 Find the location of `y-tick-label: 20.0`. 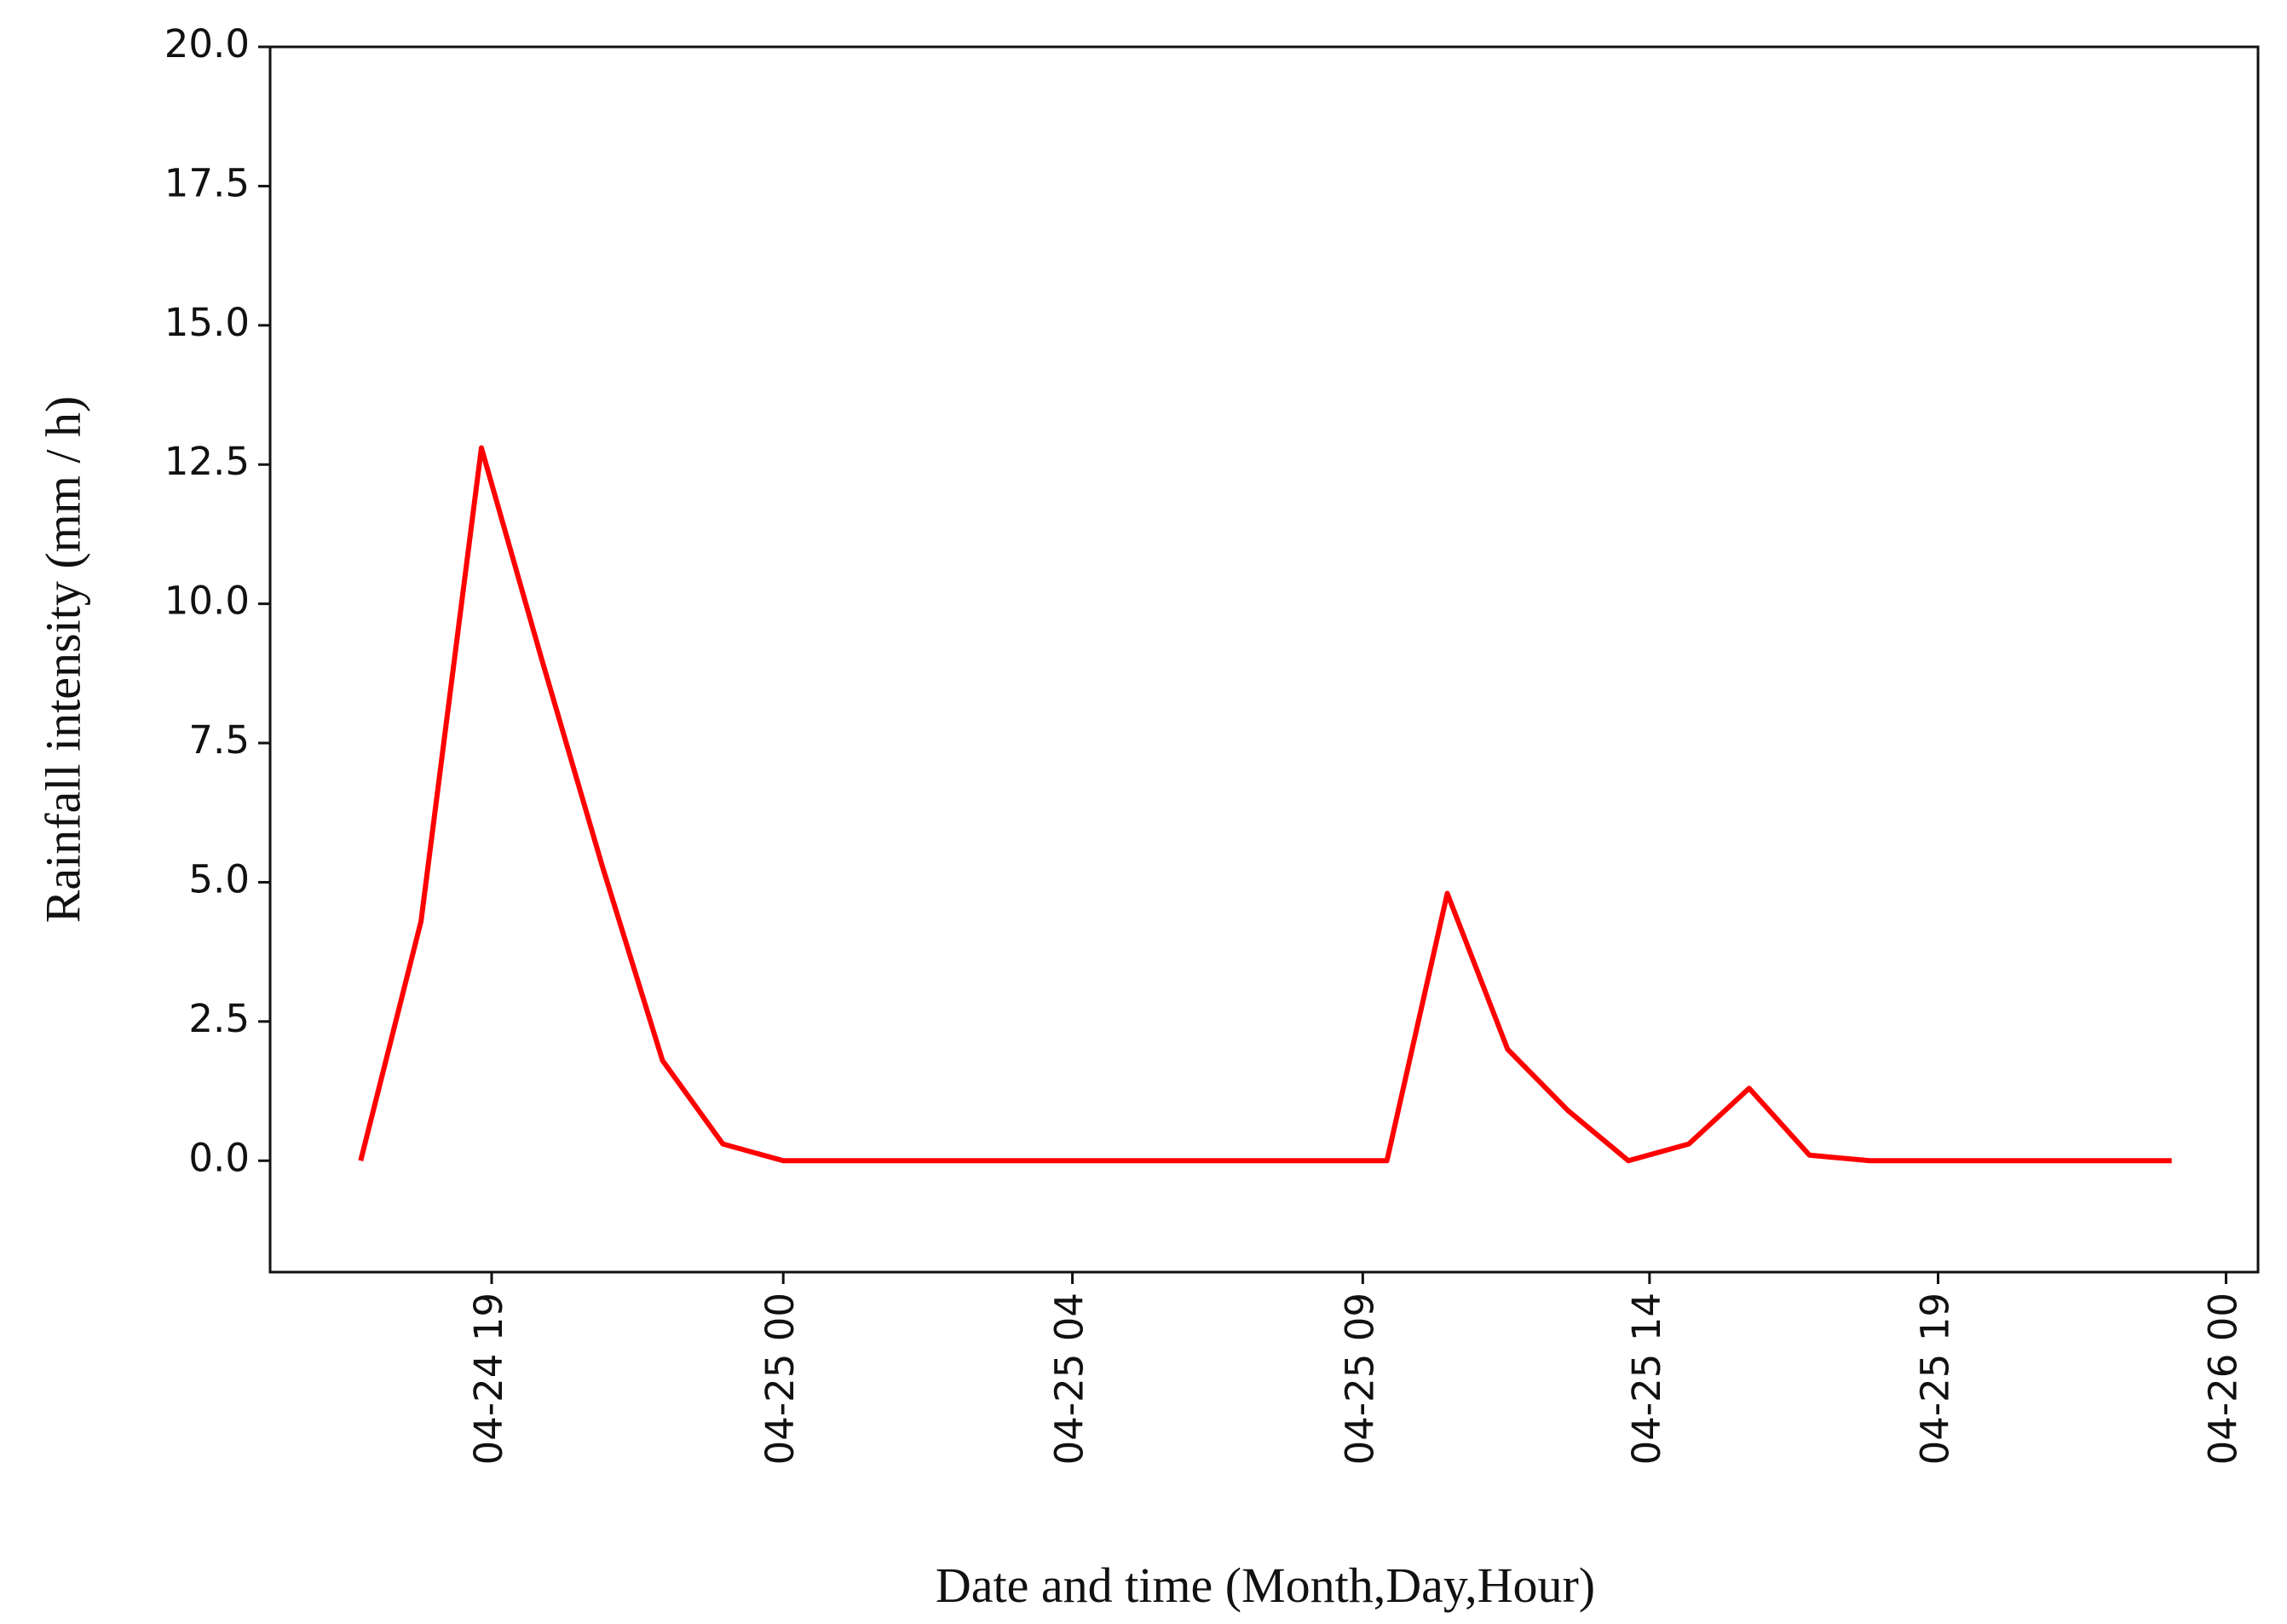

y-tick-label: 20.0 is located at coordinates (207, 43).